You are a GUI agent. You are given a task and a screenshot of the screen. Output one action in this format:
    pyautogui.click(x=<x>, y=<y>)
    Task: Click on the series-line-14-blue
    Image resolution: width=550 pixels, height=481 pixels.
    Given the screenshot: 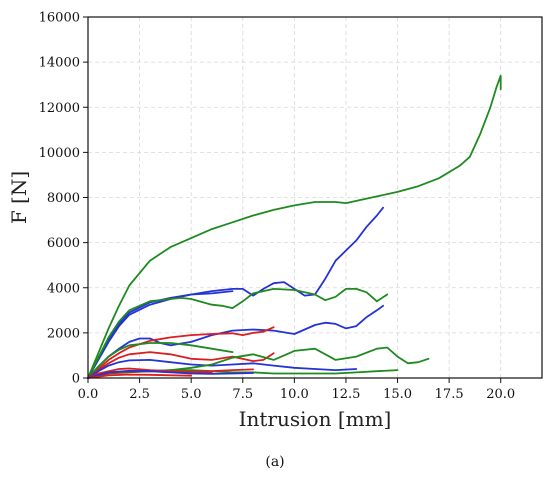 What is the action you would take?
    pyautogui.click(x=171, y=374)
    